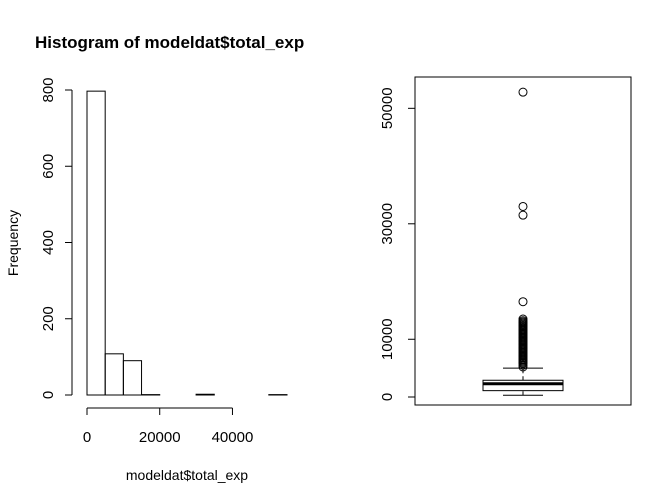 This screenshot has width=672, height=504. I want to click on histogram-y-tick-label: 0, so click(48, 395).